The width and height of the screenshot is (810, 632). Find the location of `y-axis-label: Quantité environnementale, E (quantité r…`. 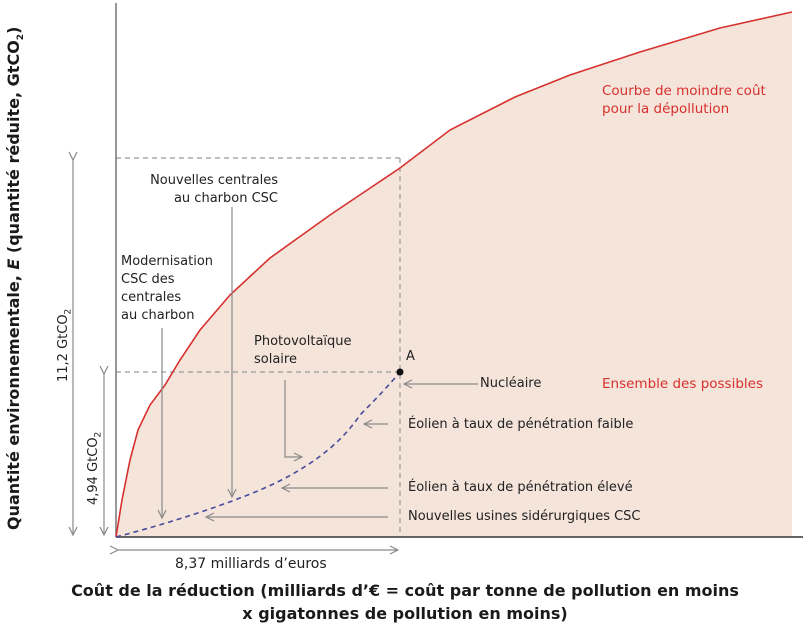

y-axis-label: Quantité environnementale, E (quantité r… is located at coordinates (15, 278).